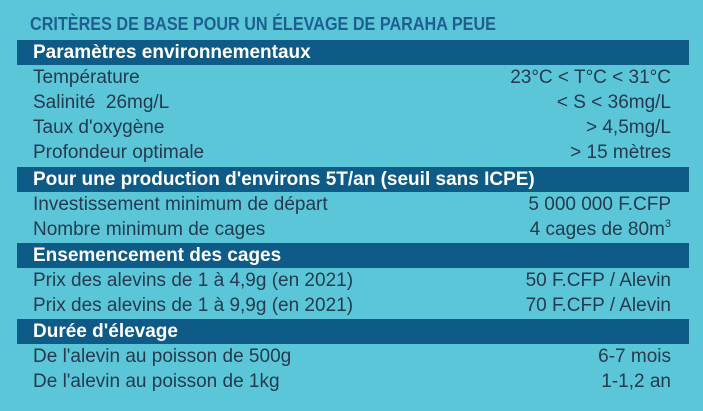 This screenshot has height=411, width=703. Describe the element at coordinates (193, 305) in the screenshot. I see `row-label: Prix des alevins de 1 à 9,9g (en 2021)` at that location.